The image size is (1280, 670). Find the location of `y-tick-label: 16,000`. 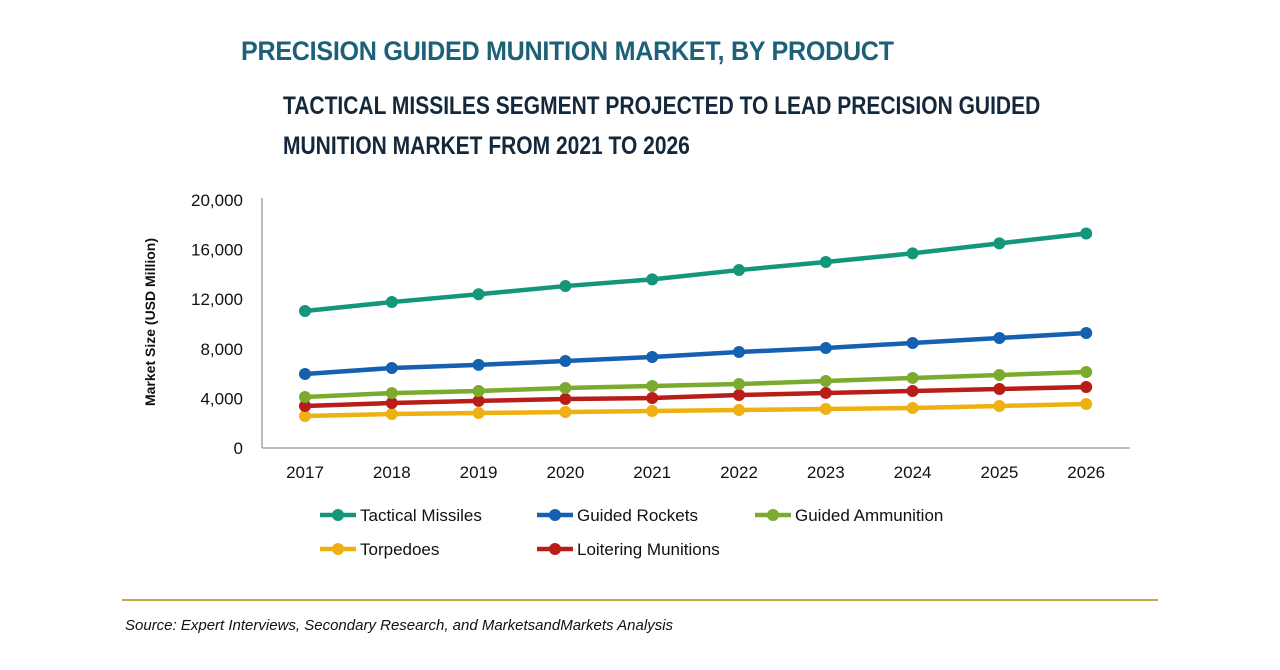

y-tick-label: 16,000 is located at coordinates (217, 250).